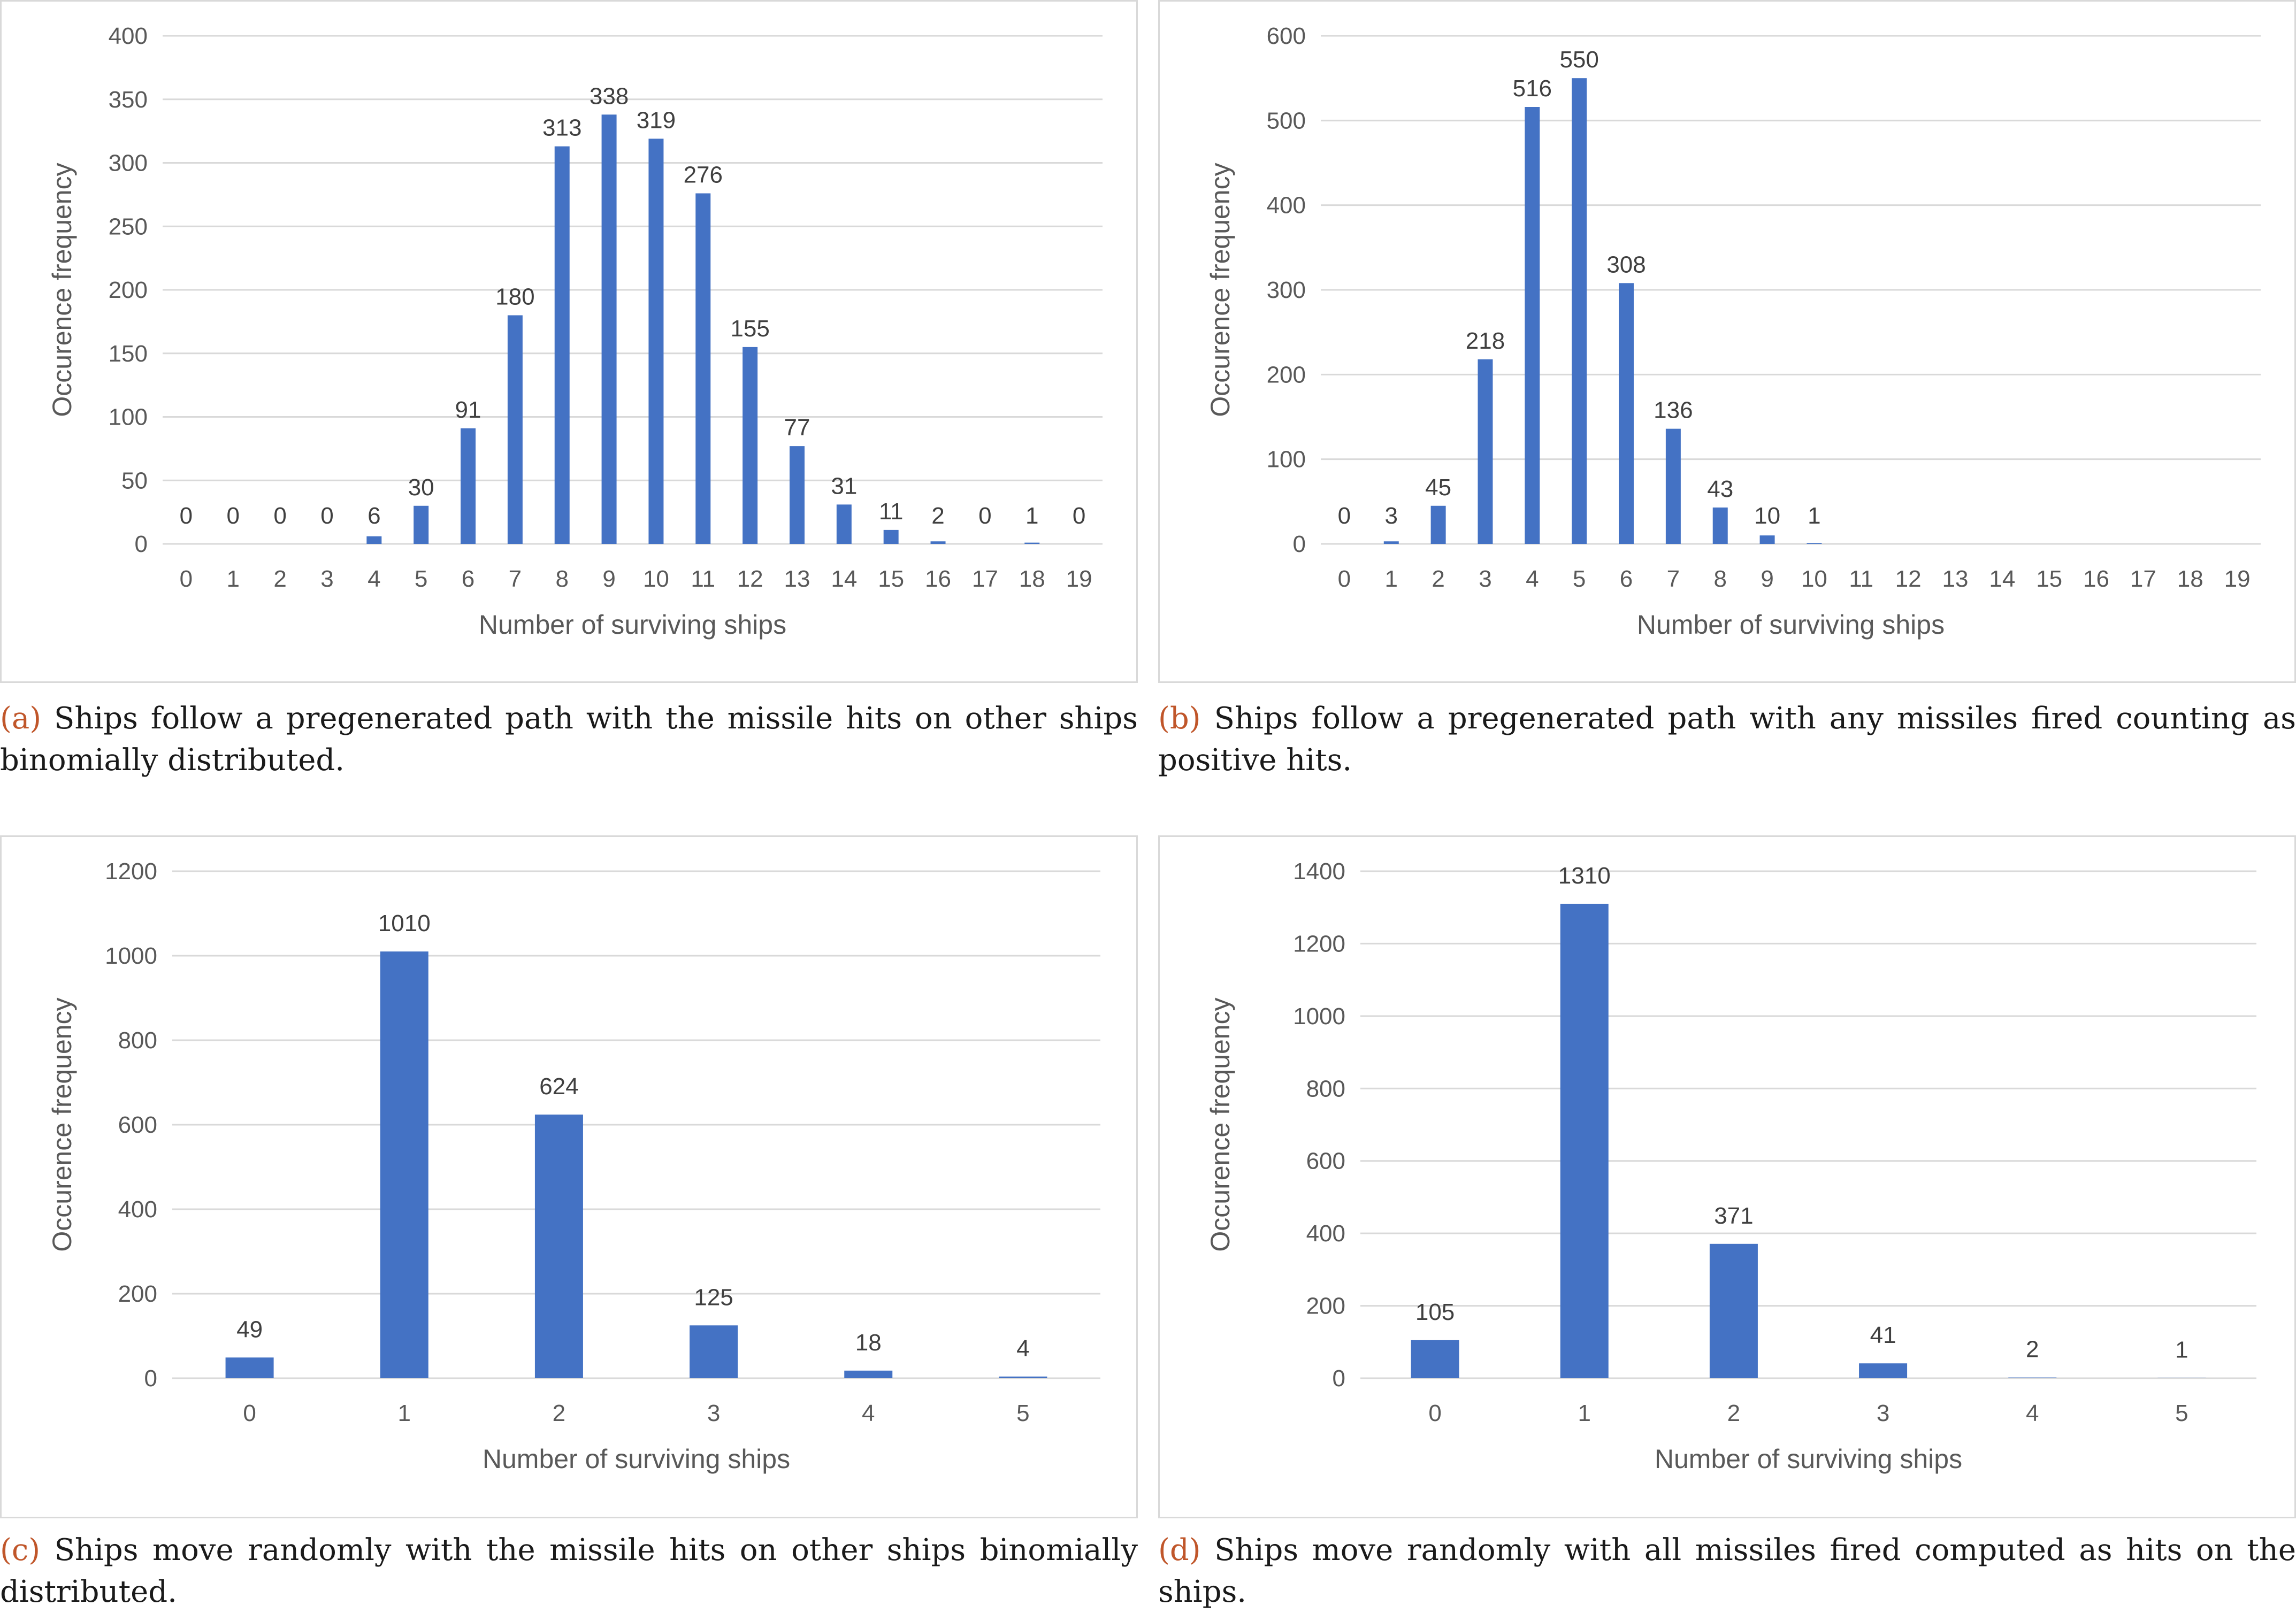 The width and height of the screenshot is (2296, 1613). I want to click on data-label: 49, so click(250, 1329).